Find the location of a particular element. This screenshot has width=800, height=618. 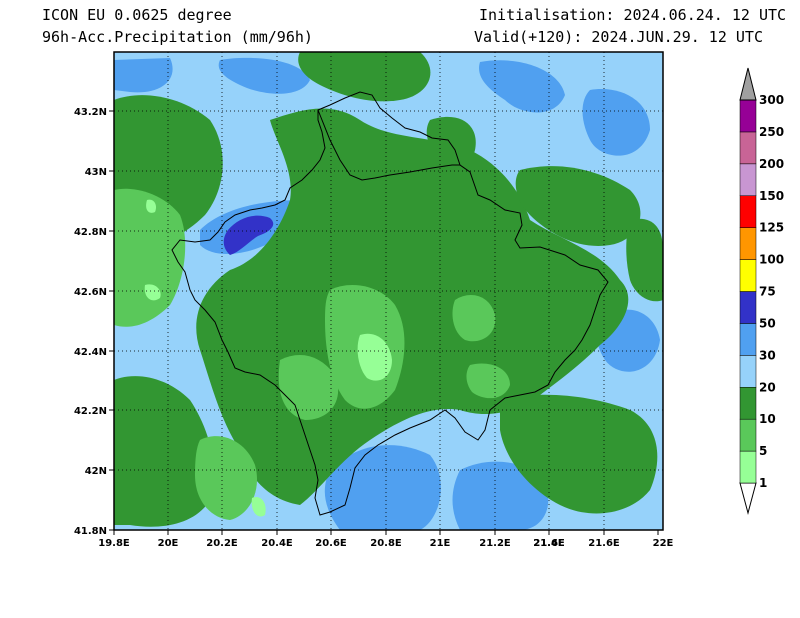

blue-patch-top-right is located at coordinates (522, 86).